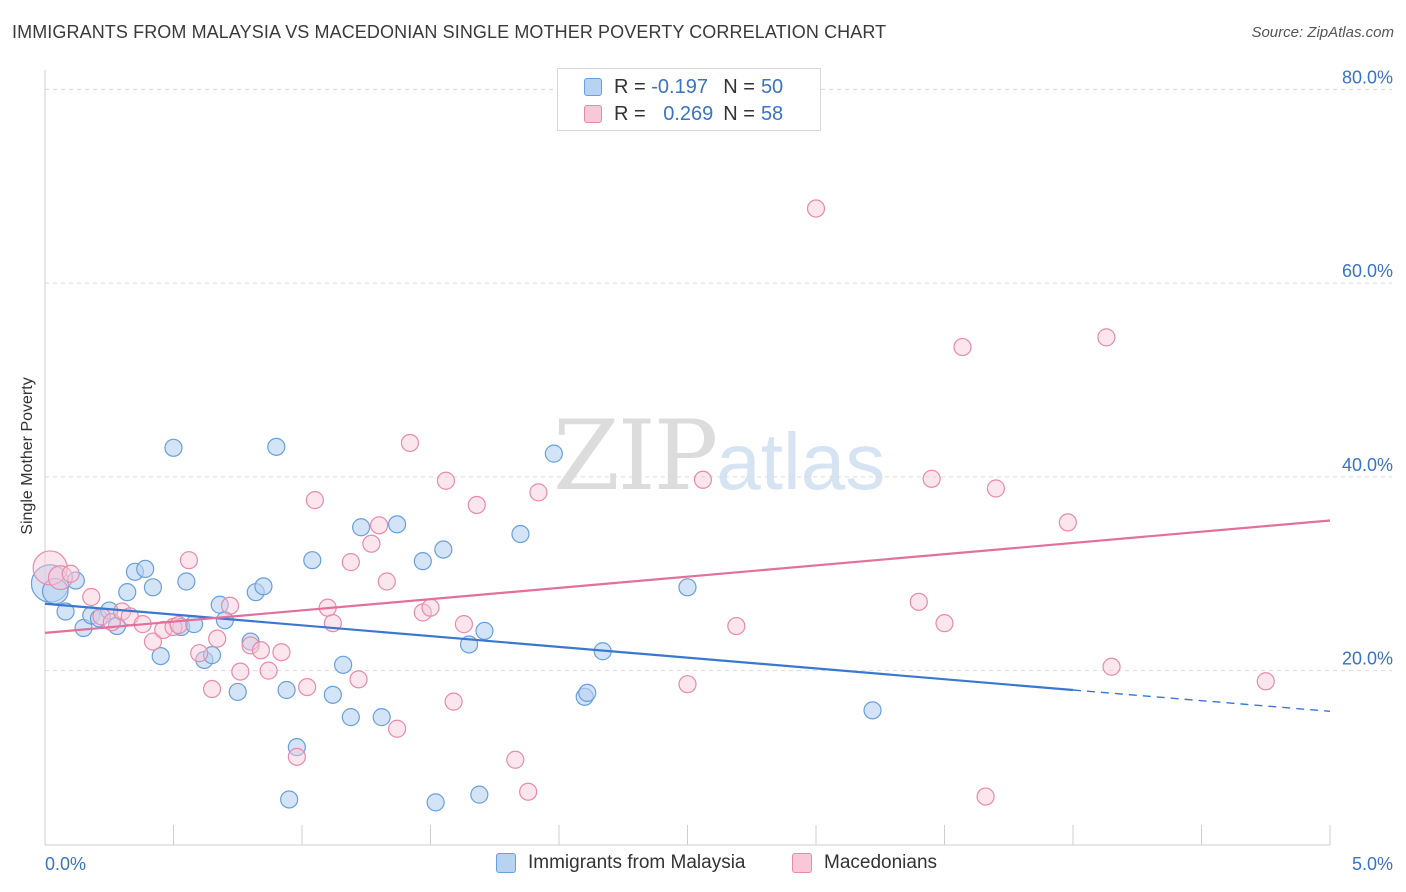  Describe the element at coordinates (1372, 864) in the screenshot. I see `x-tick-label: 5.0%` at that location.